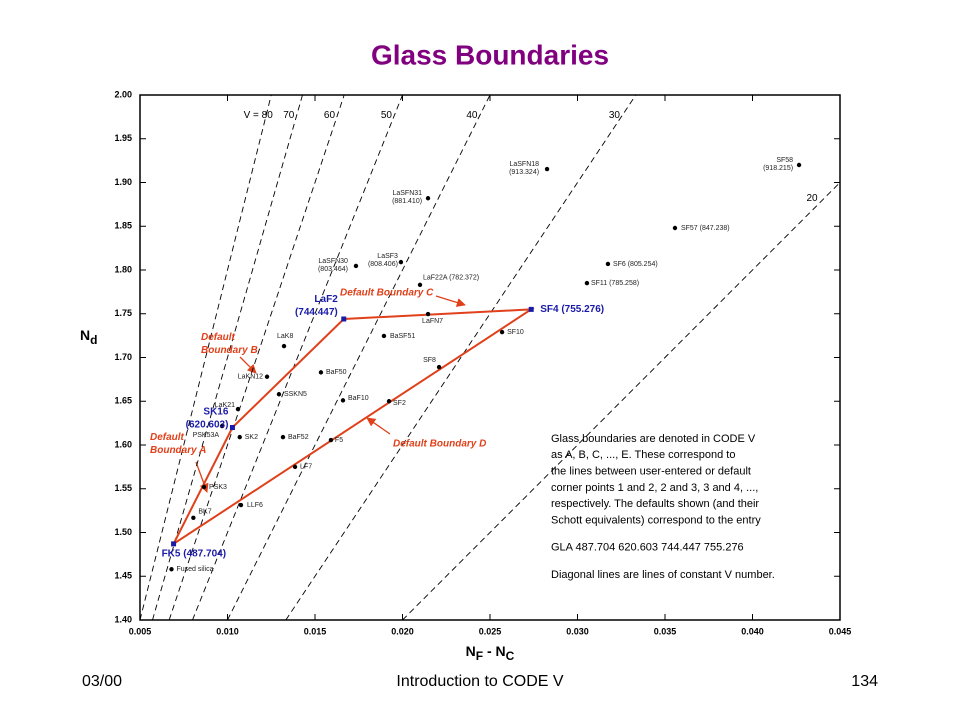 The image size is (960, 720). What do you see at coordinates (316, 312) in the screenshot?
I see `label: (744.447)` at bounding box center [316, 312].